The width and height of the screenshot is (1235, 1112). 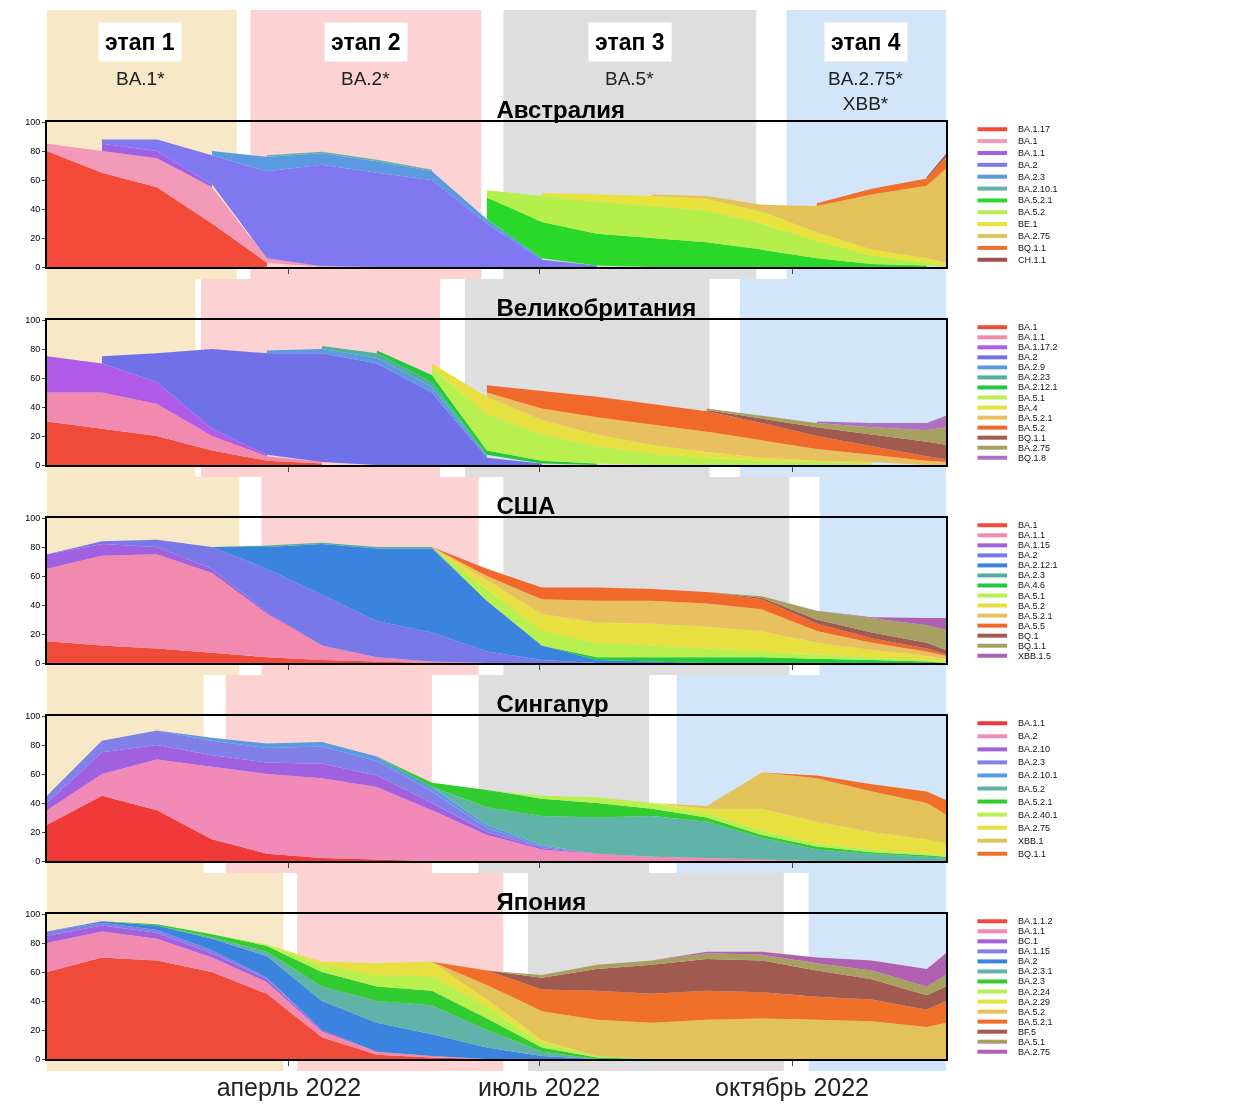 I want to click on chart-title: Сингапур, so click(x=552, y=703).